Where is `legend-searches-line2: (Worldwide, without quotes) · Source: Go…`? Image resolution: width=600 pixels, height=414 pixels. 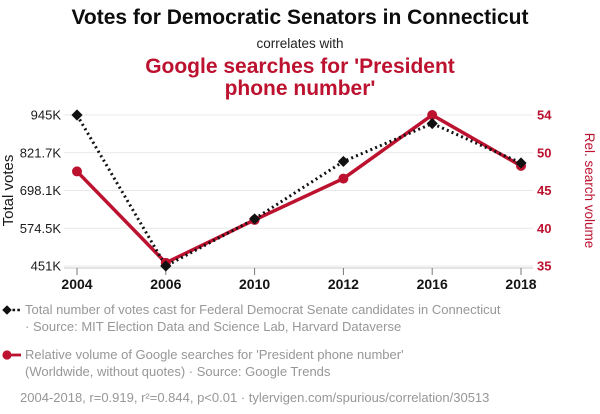
legend-searches-line2: (Worldwide, without quotes) · Source: Go… is located at coordinates (178, 371).